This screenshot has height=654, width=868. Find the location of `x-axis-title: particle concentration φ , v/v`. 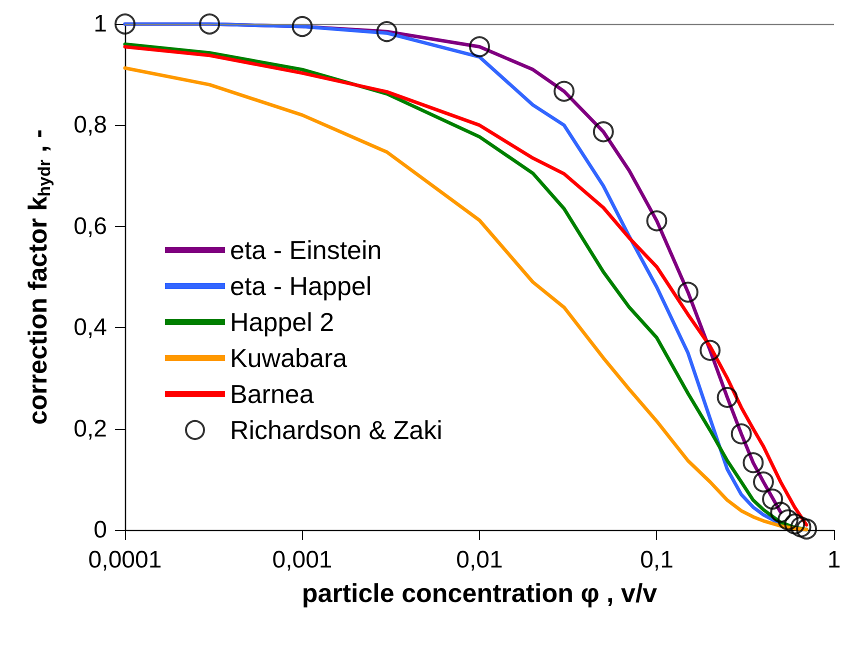

x-axis-title: particle concentration φ , v/v is located at coordinates (480, 593).